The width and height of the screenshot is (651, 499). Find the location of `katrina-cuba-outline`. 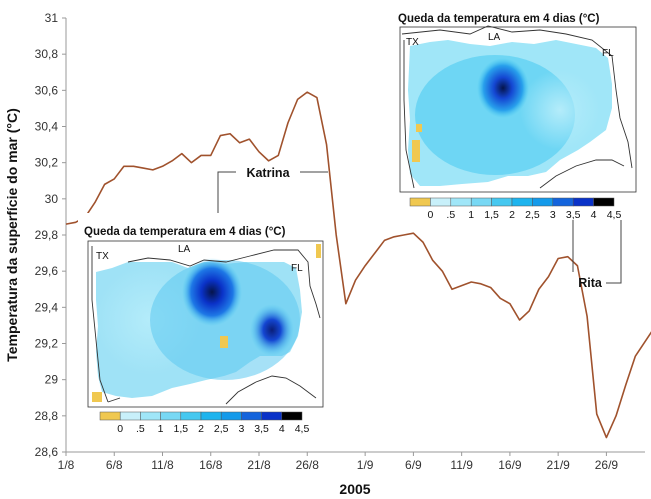

katrina-cuba-outline is located at coordinates (271, 390).